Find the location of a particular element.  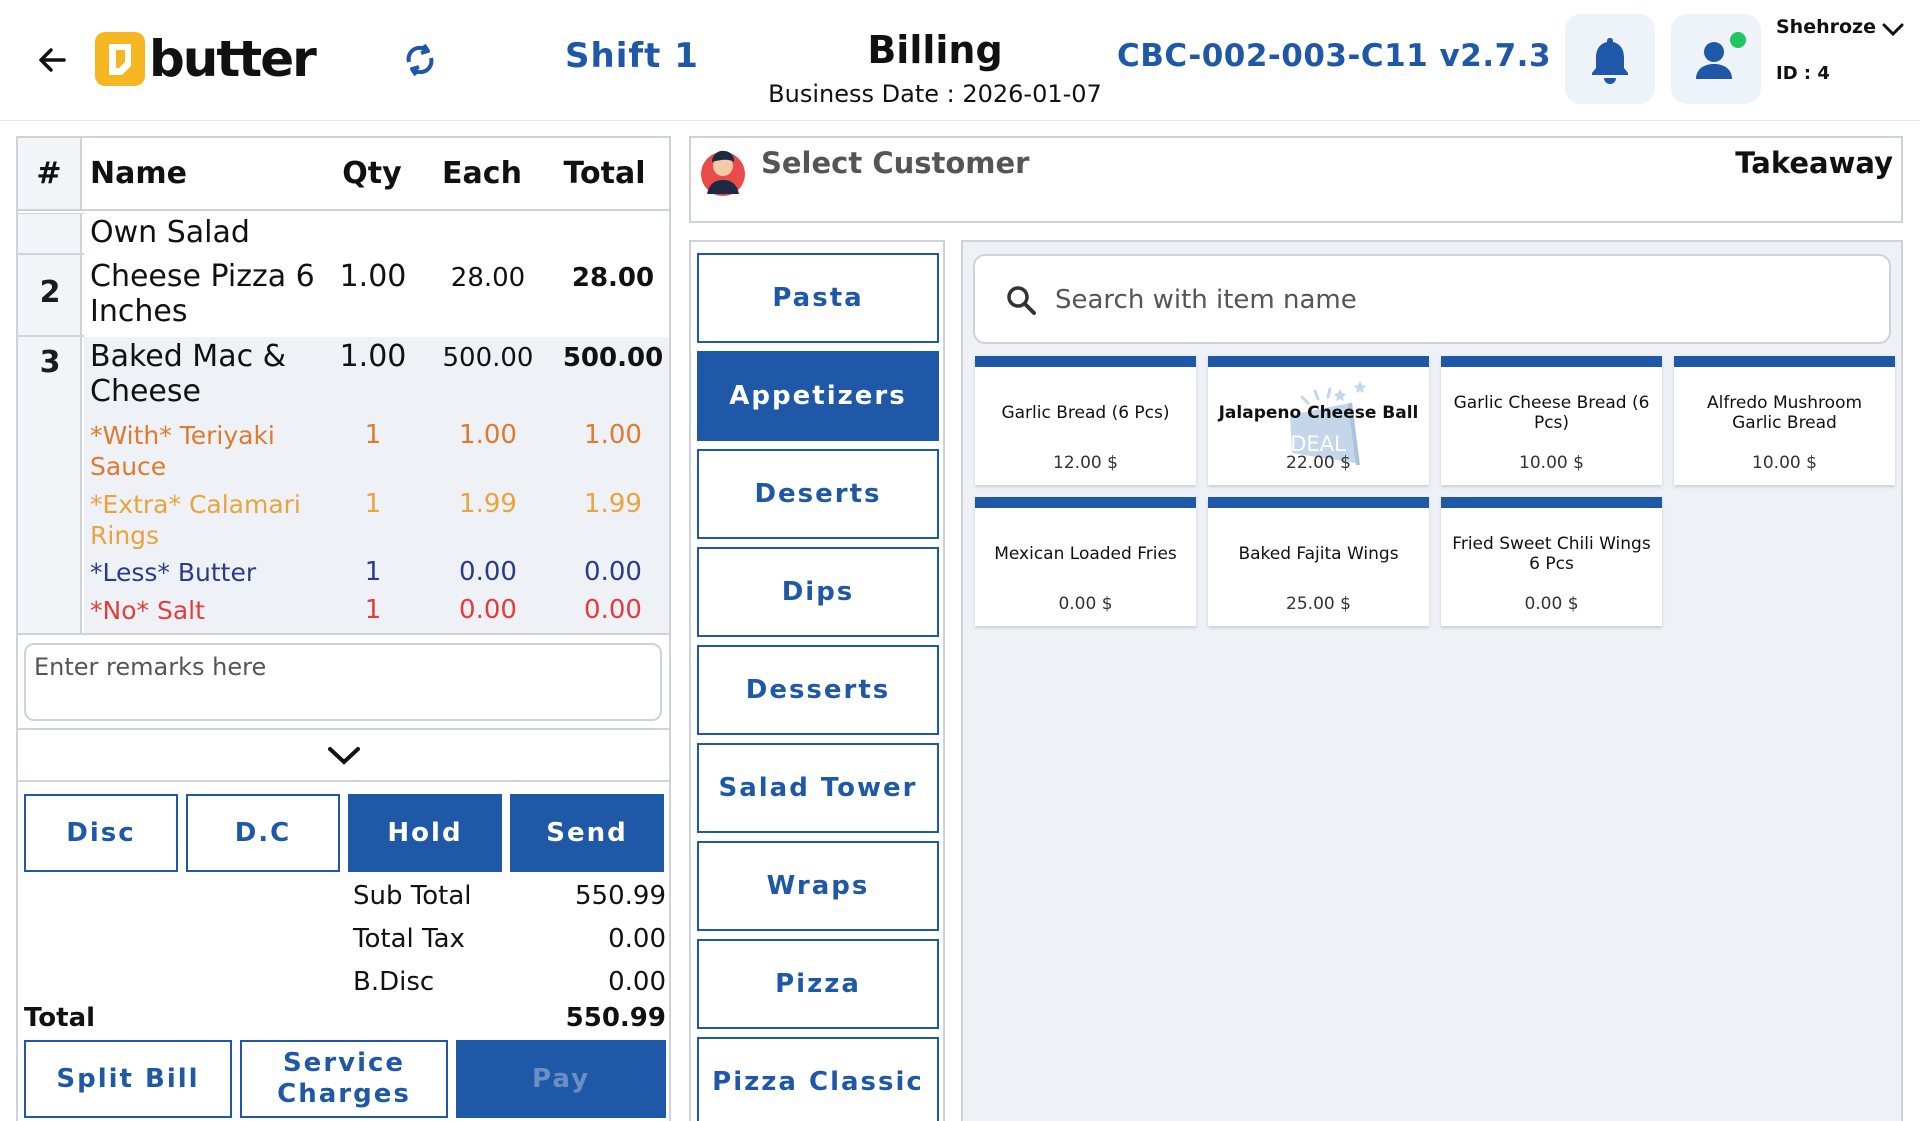

item-card: Fried Sweet Chili Wings 6 Pcs 0.00 $ is located at coordinates (1551, 561).